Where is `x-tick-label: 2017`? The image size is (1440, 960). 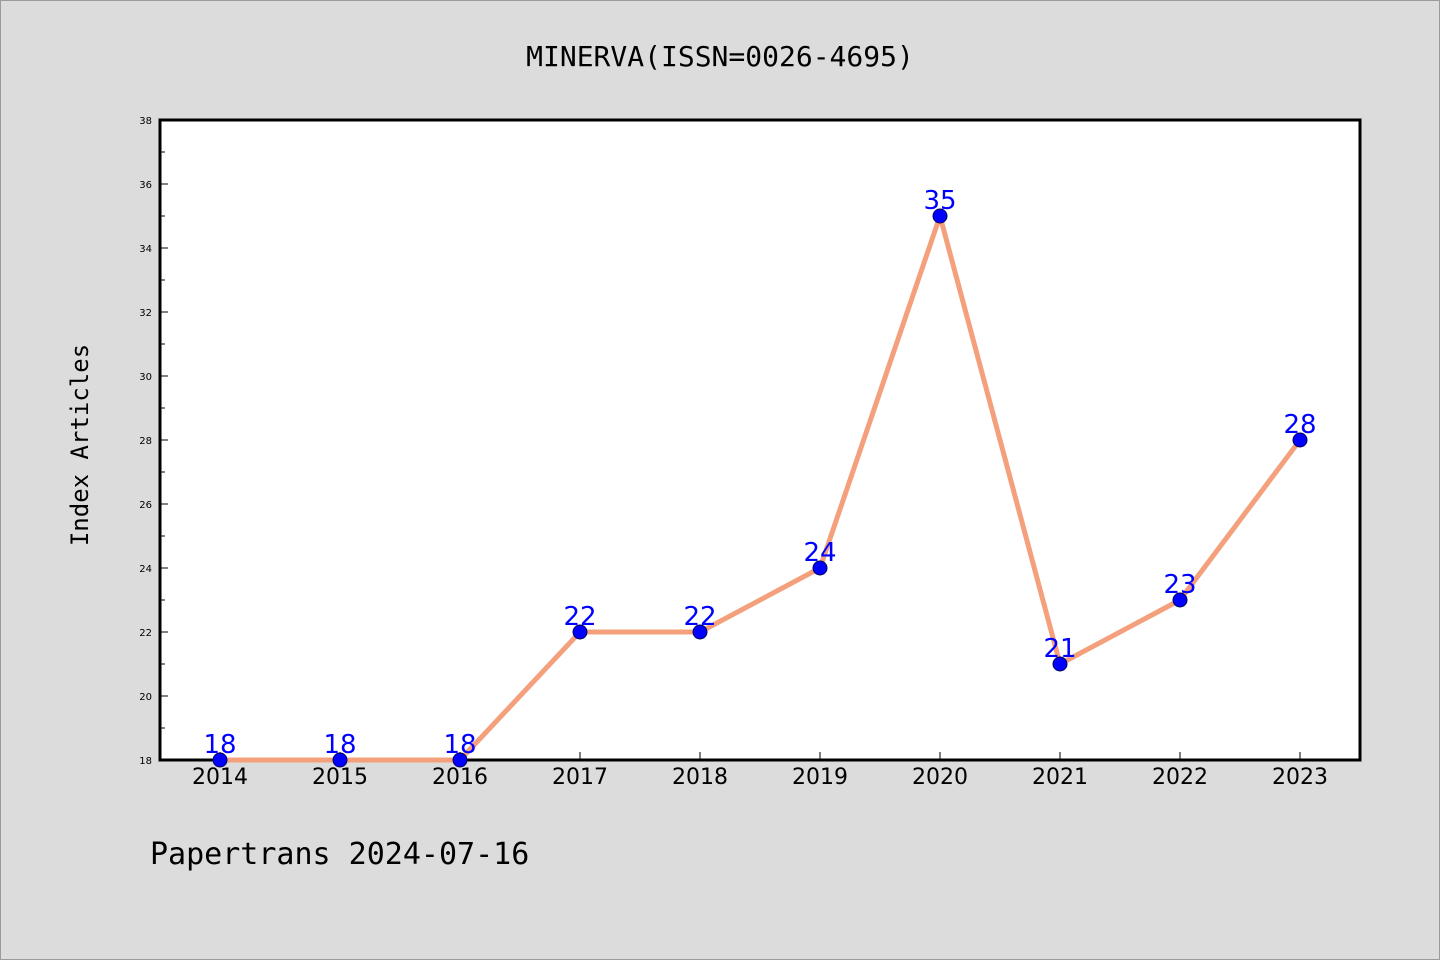 x-tick-label: 2017 is located at coordinates (580, 777).